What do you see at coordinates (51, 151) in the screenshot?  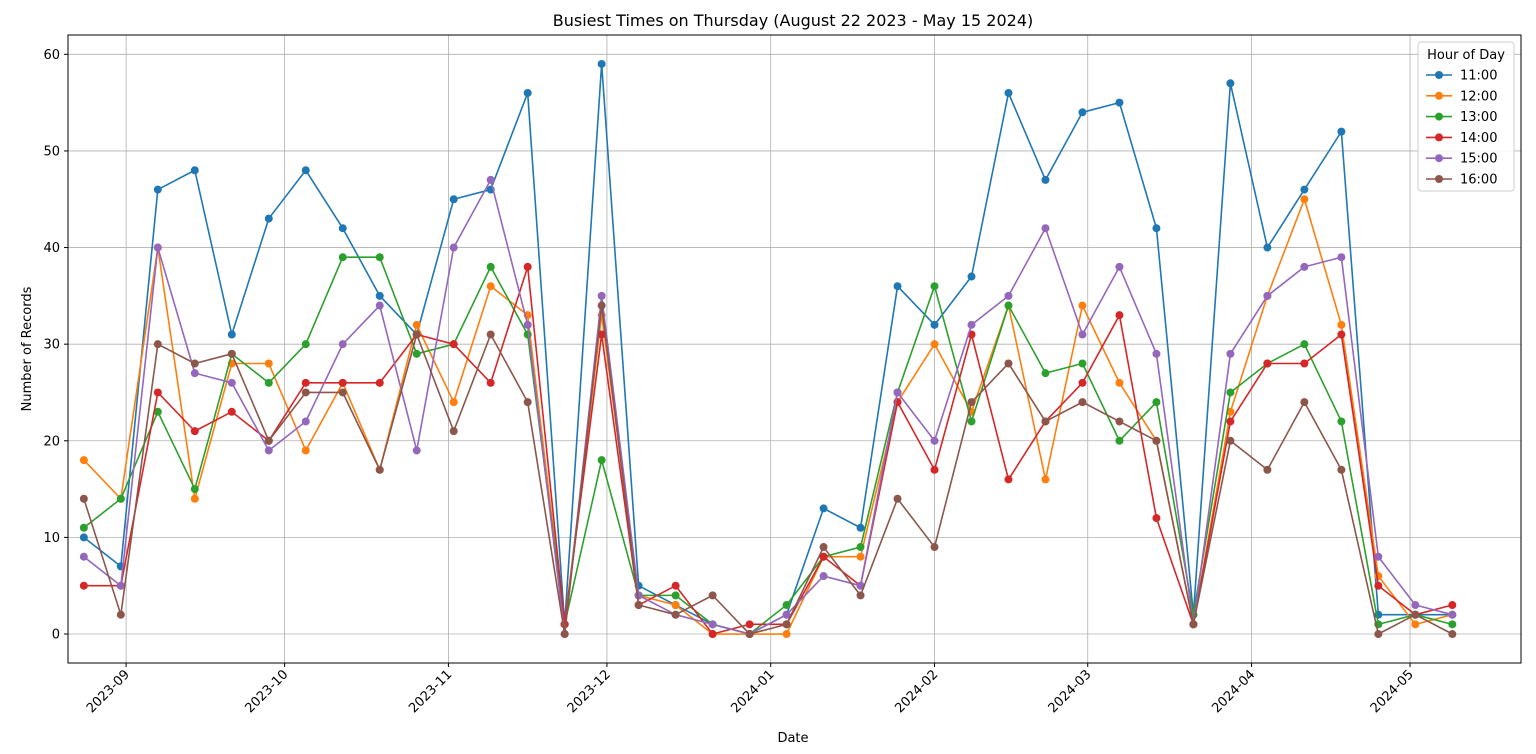 I see `y-tick-label: 50` at bounding box center [51, 151].